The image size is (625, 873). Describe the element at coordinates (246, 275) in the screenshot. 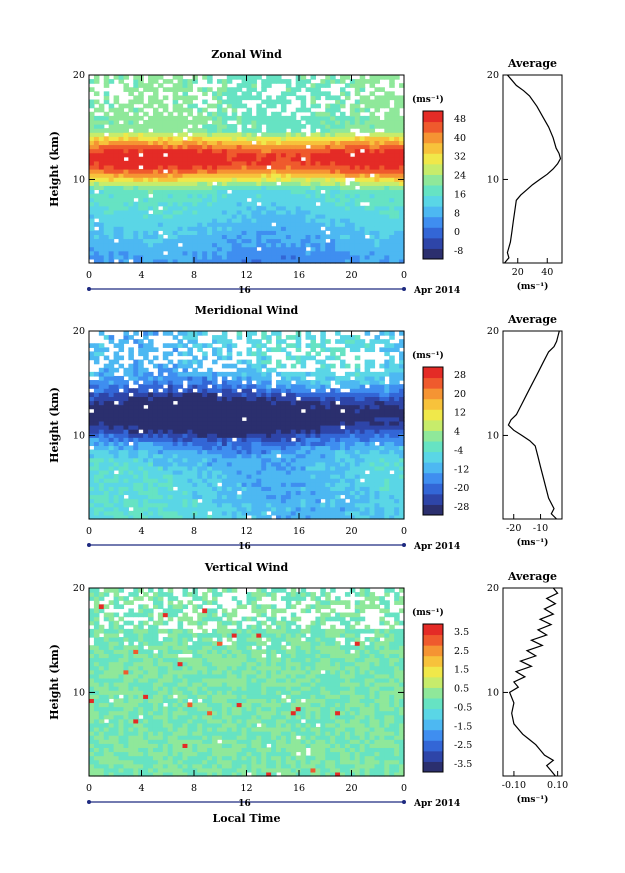

I see `x-tick-label: 12` at that location.